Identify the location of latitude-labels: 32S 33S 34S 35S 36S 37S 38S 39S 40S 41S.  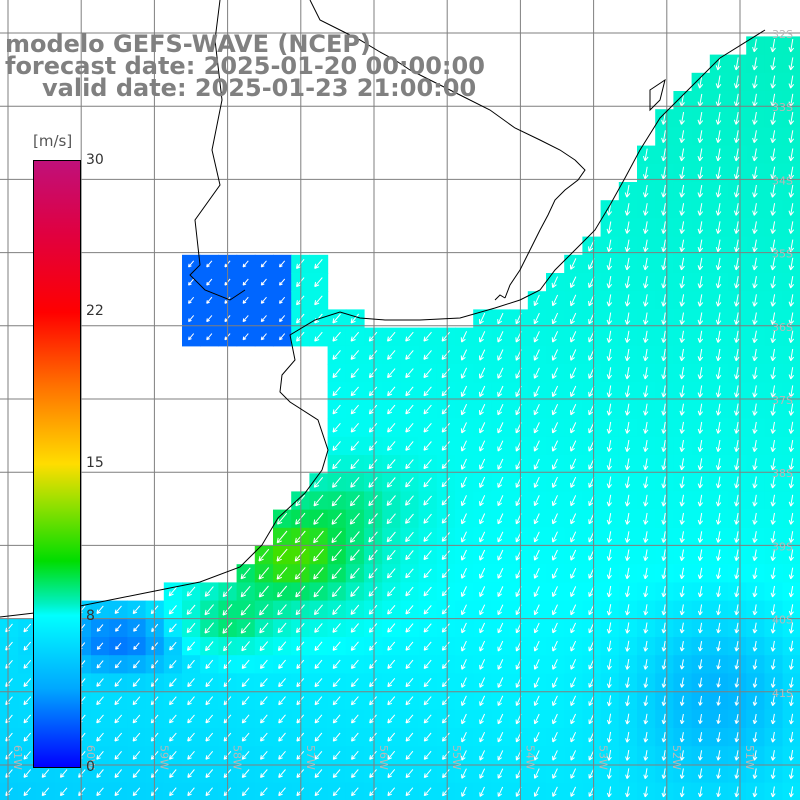
(782, 364).